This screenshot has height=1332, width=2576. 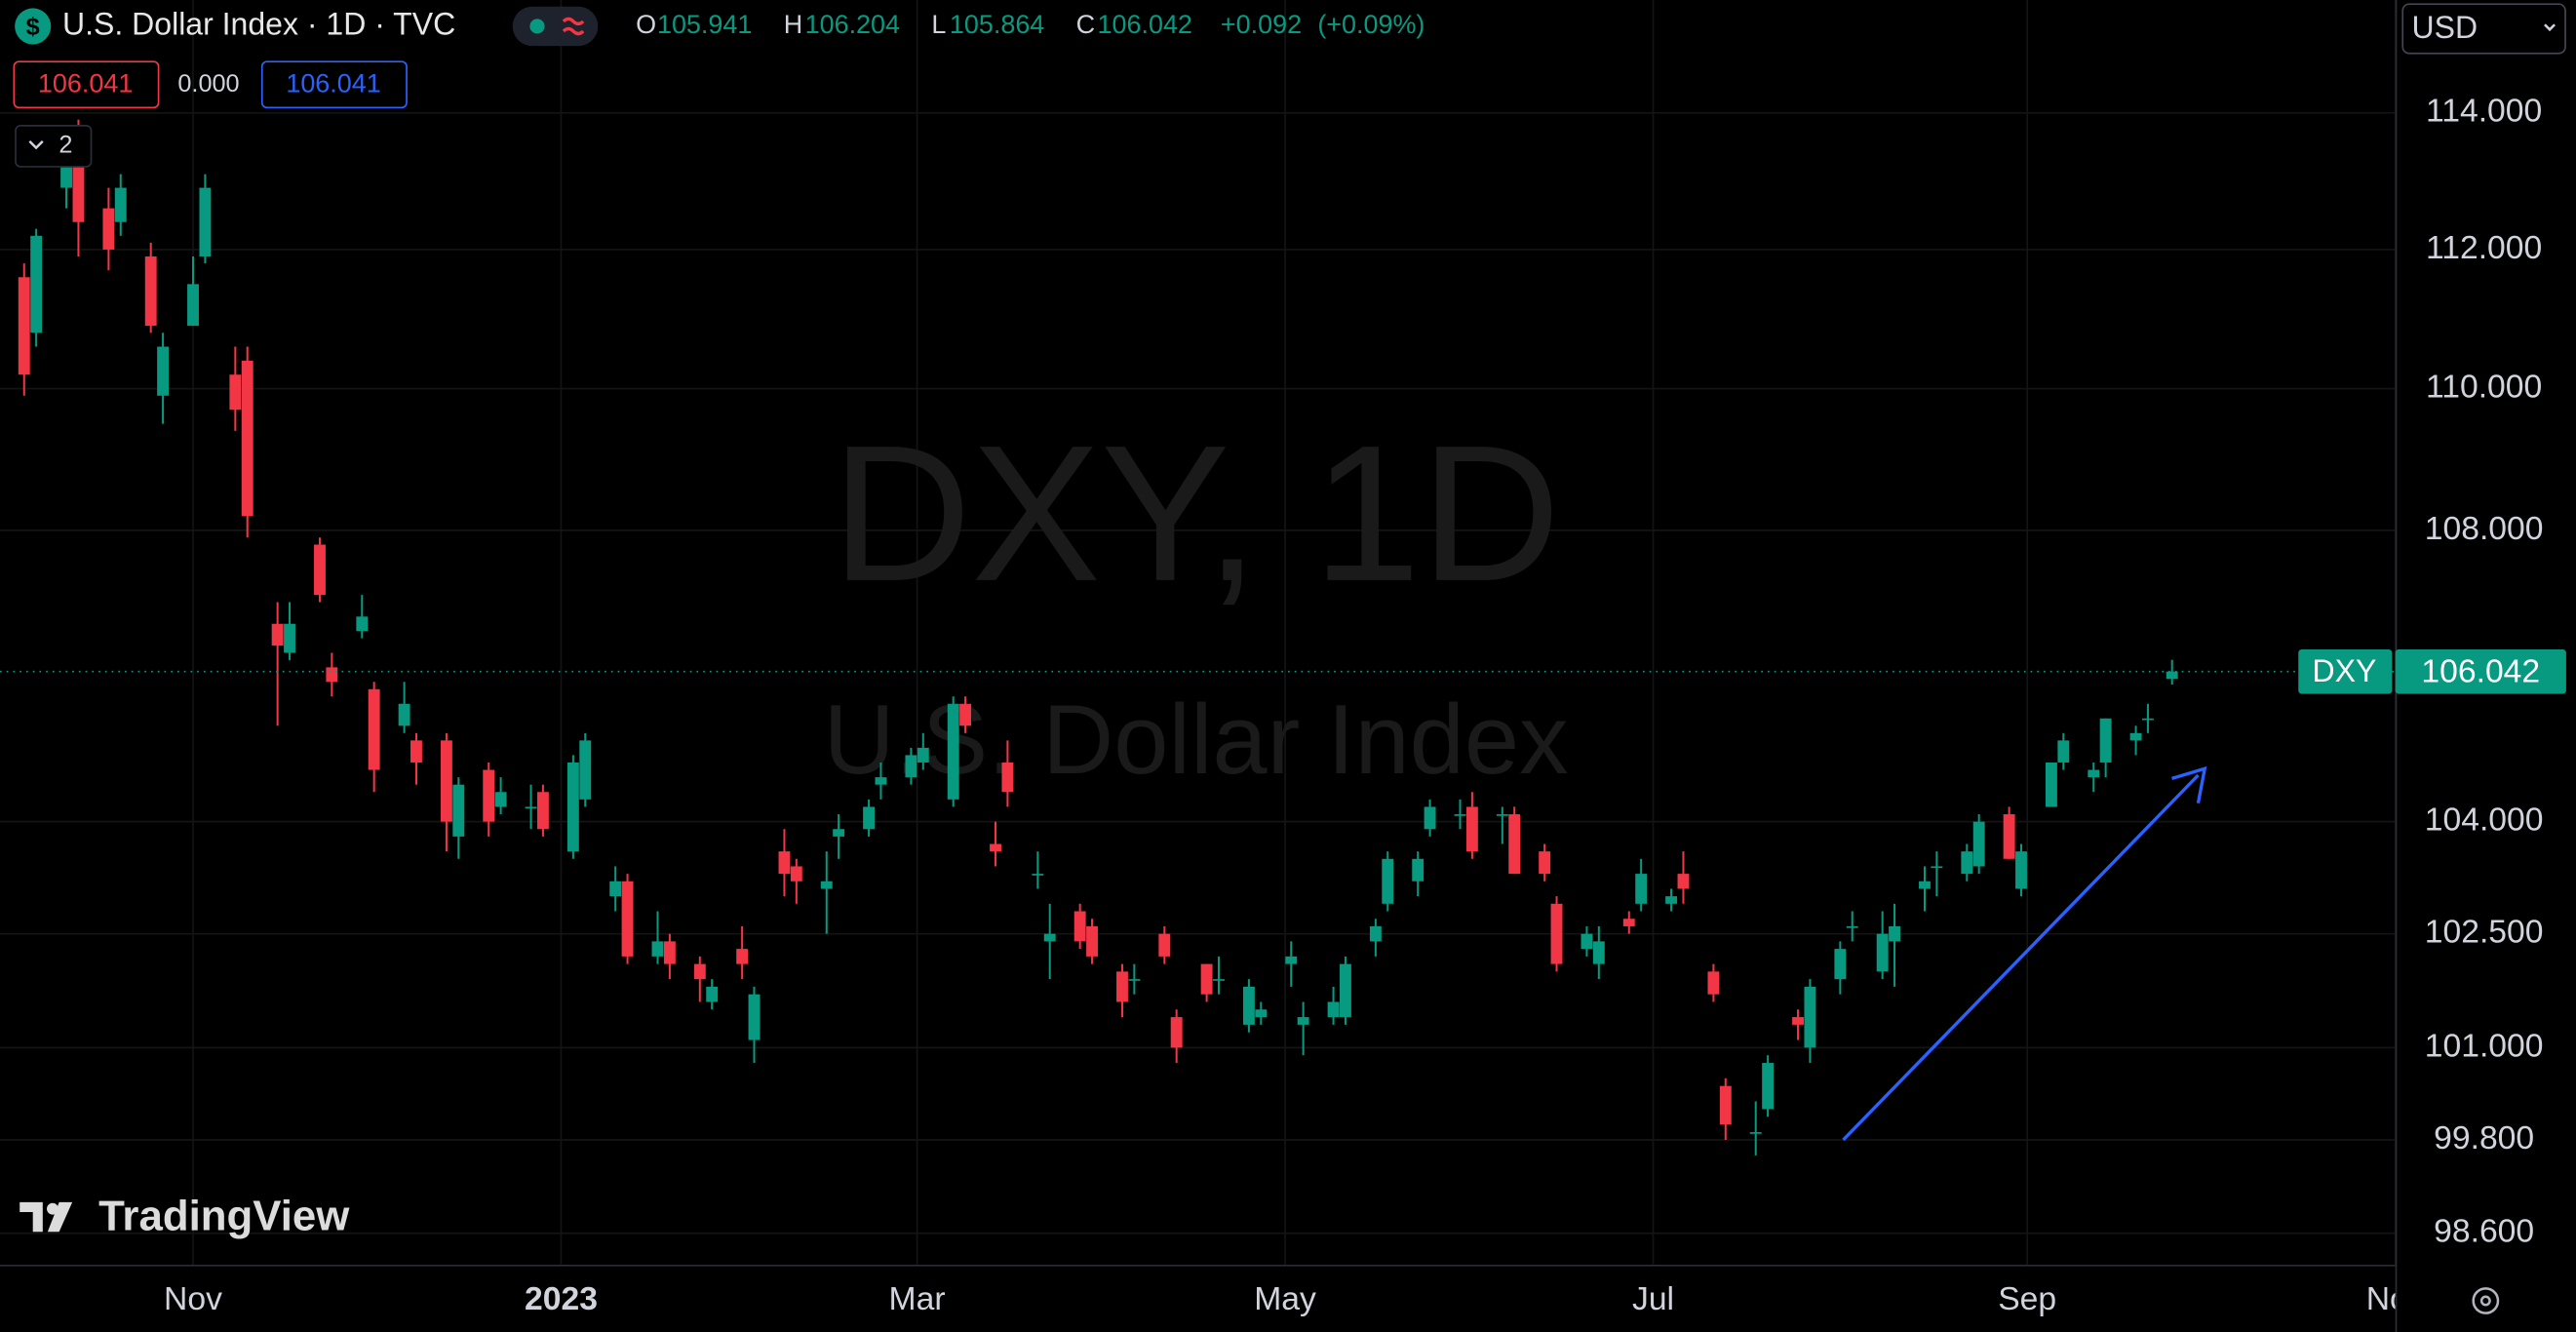 What do you see at coordinates (704, 24) in the screenshot?
I see `open-value: 105.941` at bounding box center [704, 24].